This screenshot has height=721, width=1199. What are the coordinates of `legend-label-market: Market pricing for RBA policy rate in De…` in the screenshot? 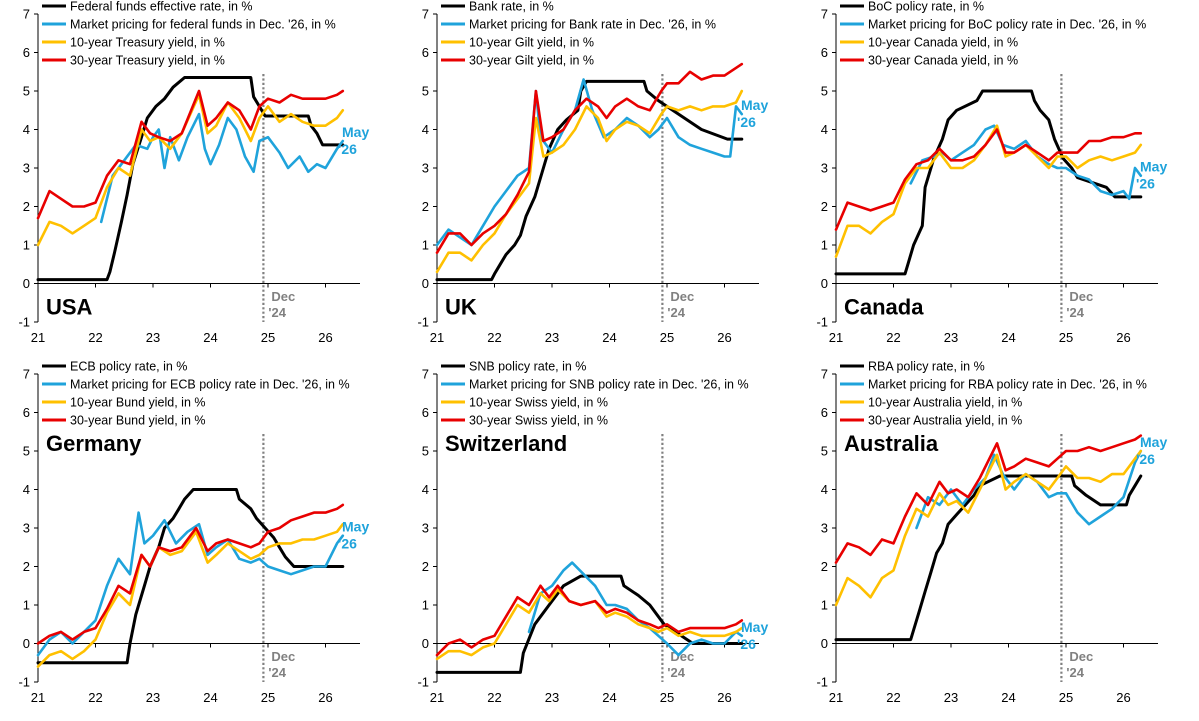 It's located at (1007, 385).